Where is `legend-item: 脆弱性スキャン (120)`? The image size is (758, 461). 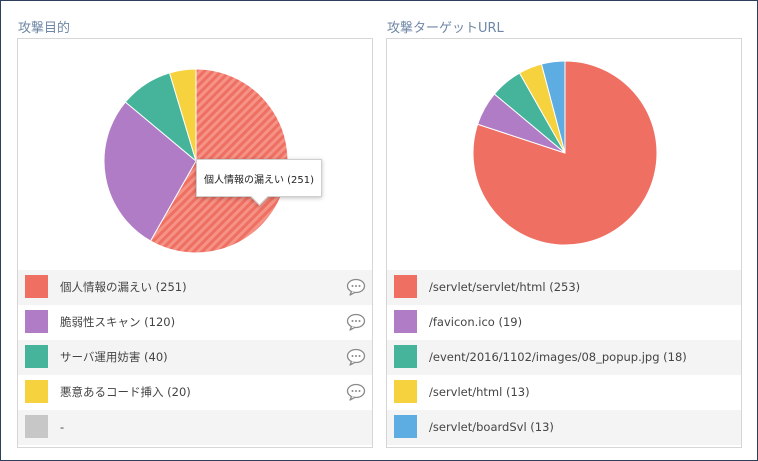 legend-item: 脆弱性スキャン (120) is located at coordinates (195, 322).